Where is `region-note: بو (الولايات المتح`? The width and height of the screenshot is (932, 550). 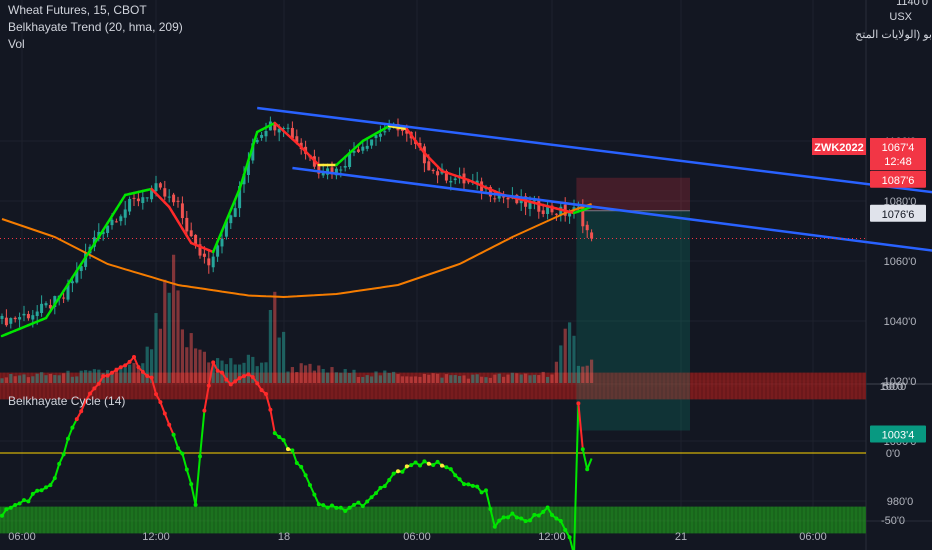 region-note: بو (الولايات المتح is located at coordinates (893, 35).